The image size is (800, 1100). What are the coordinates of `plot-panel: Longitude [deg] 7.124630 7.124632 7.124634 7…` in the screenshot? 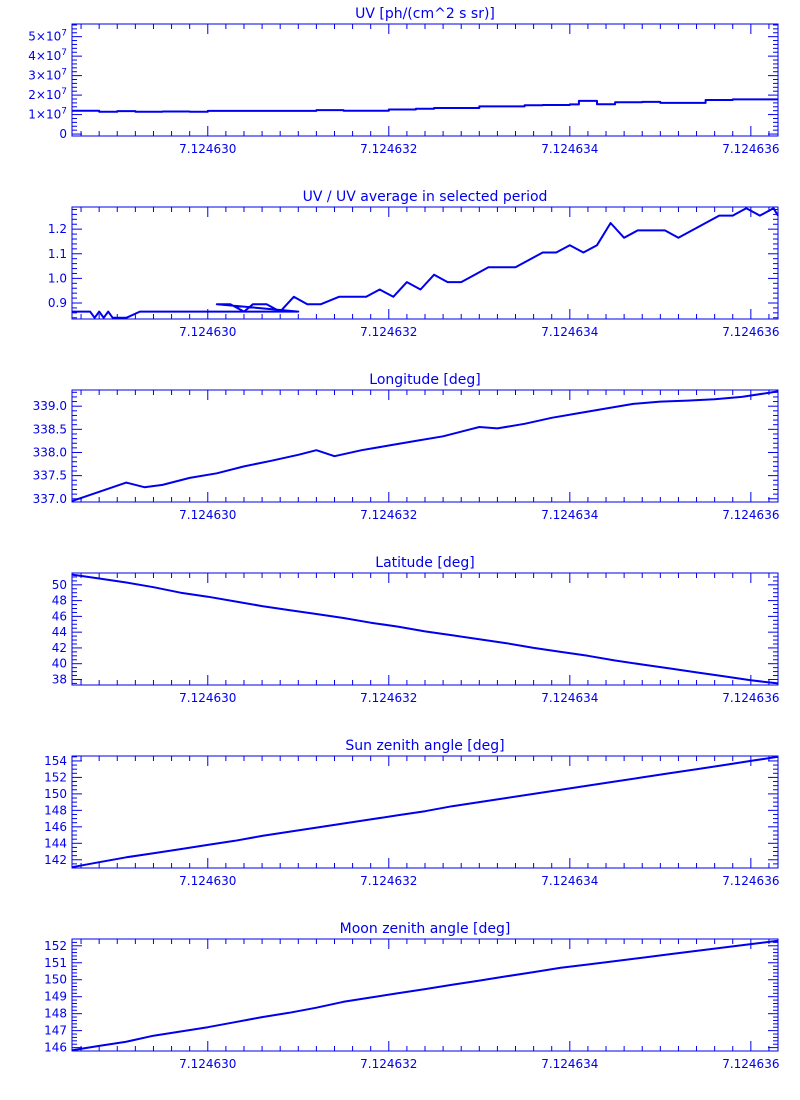 It's located at (406, 447).